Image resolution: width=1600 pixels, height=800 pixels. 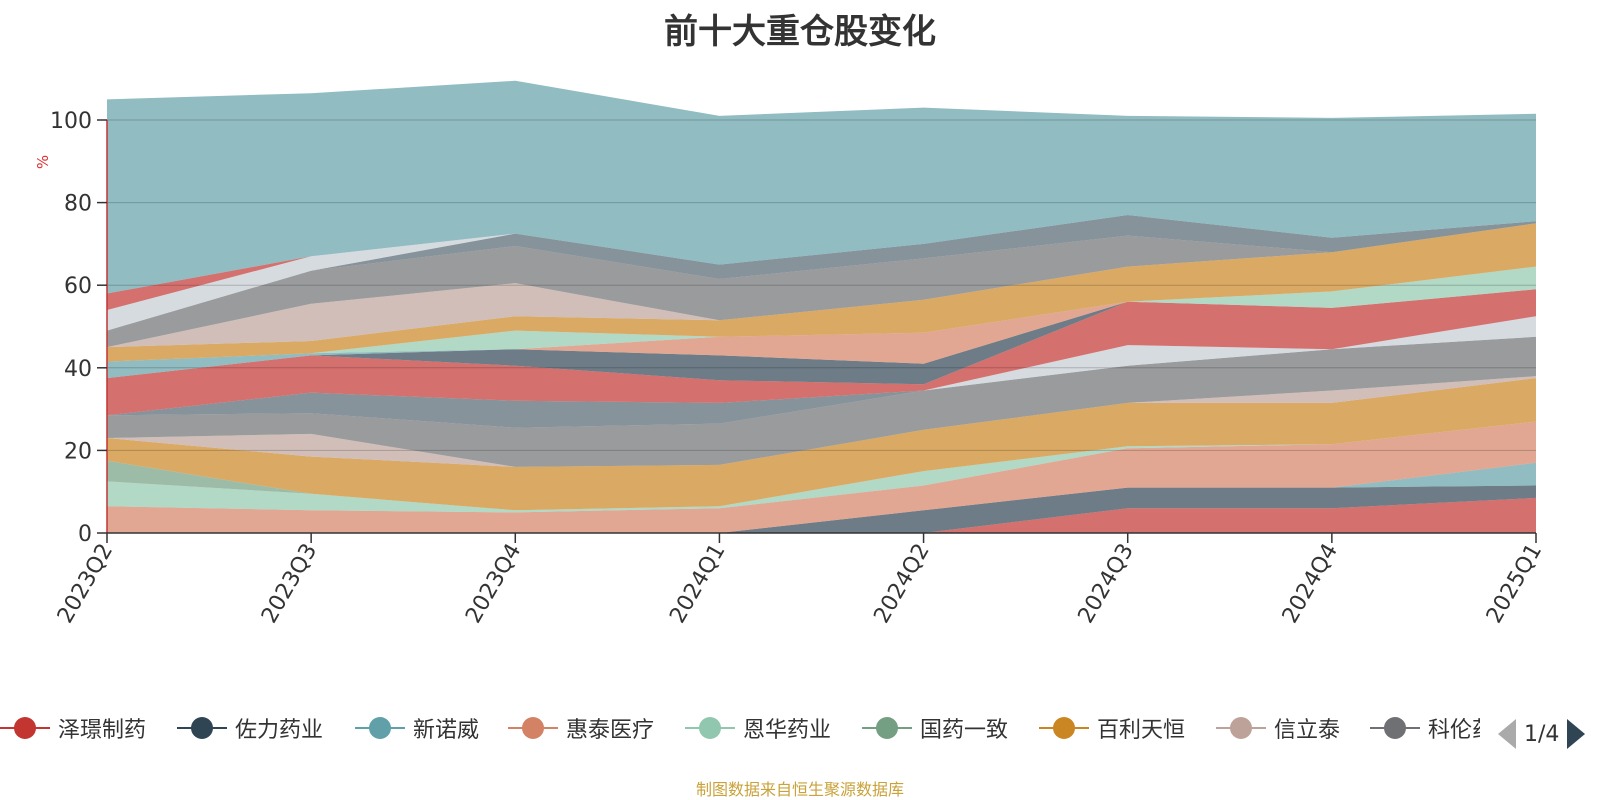 What do you see at coordinates (799, 789) in the screenshot?
I see `source-note: 制图数据来自恒生聚源数据库` at bounding box center [799, 789].